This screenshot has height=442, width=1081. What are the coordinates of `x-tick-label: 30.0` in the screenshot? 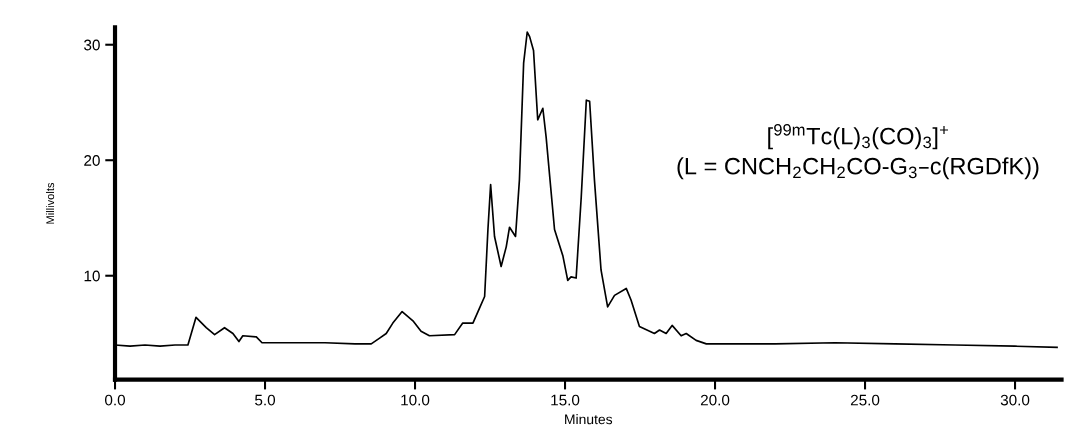 It's located at (1015, 400).